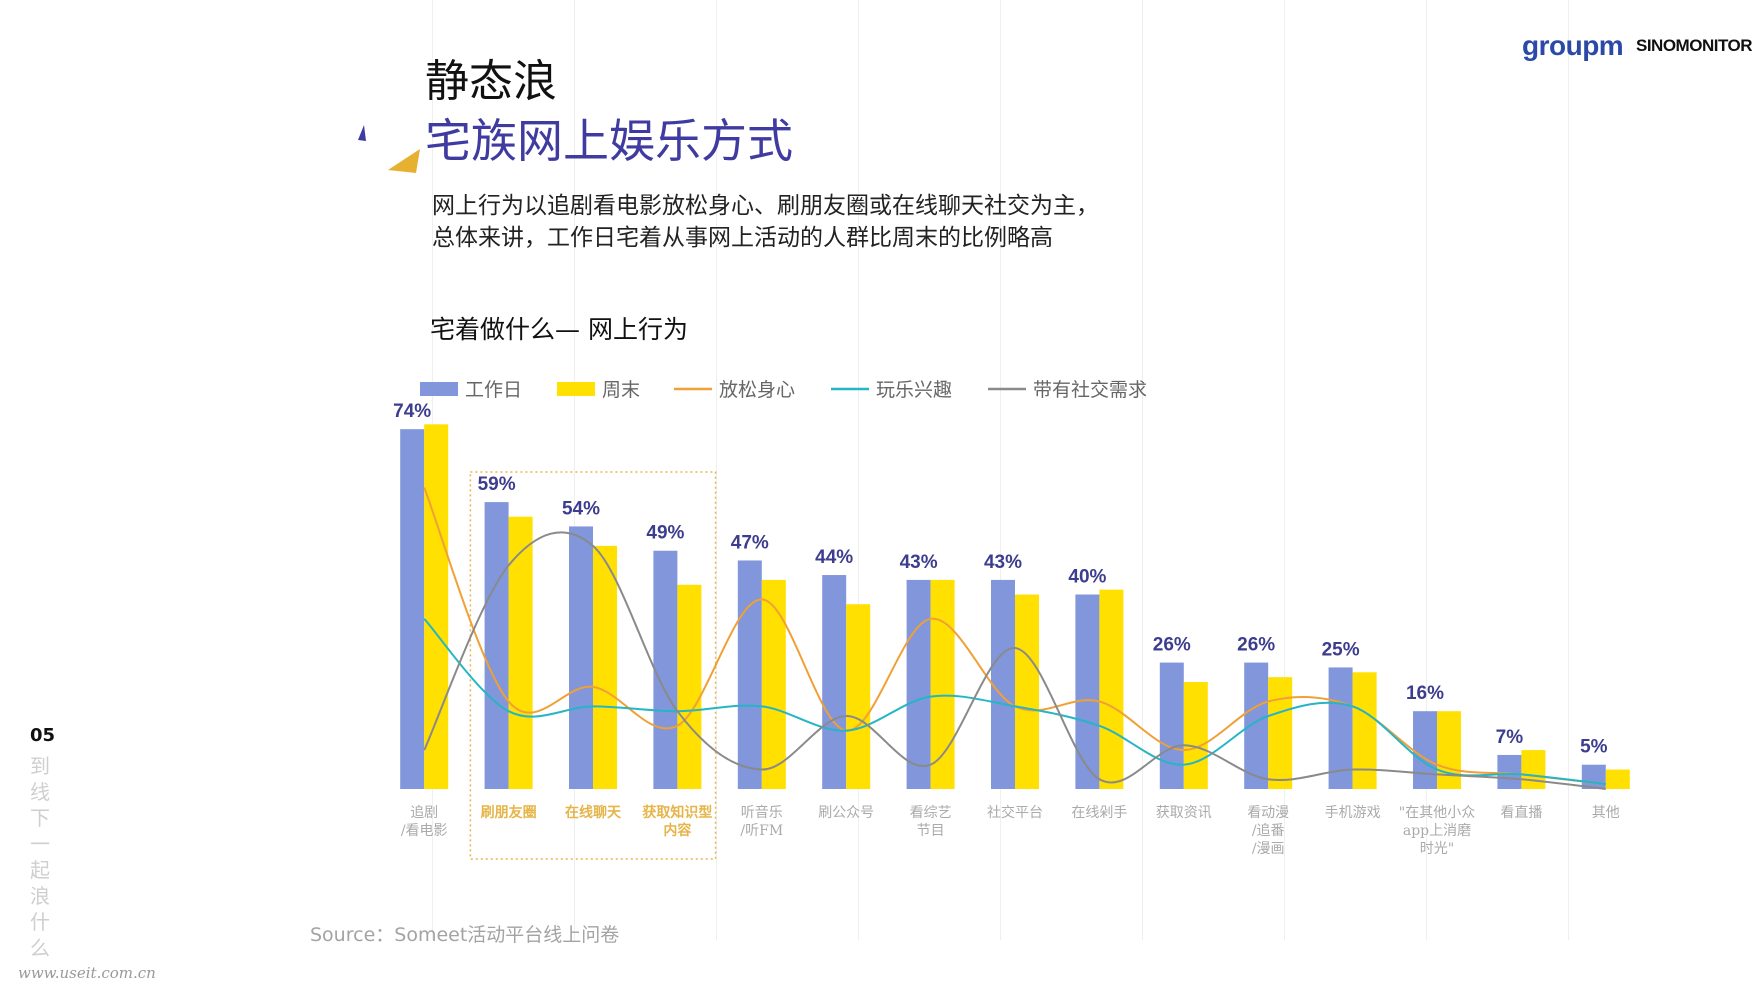  What do you see at coordinates (1087, 577) in the screenshot?
I see `data-label: 40%` at bounding box center [1087, 577].